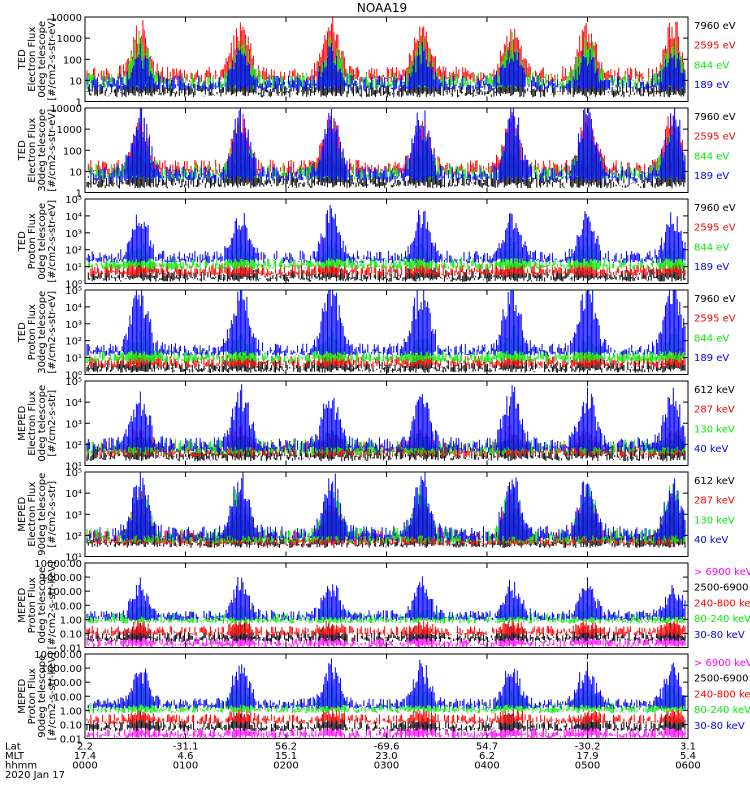  I want to click on footer-value: 54.7, so click(487, 747).